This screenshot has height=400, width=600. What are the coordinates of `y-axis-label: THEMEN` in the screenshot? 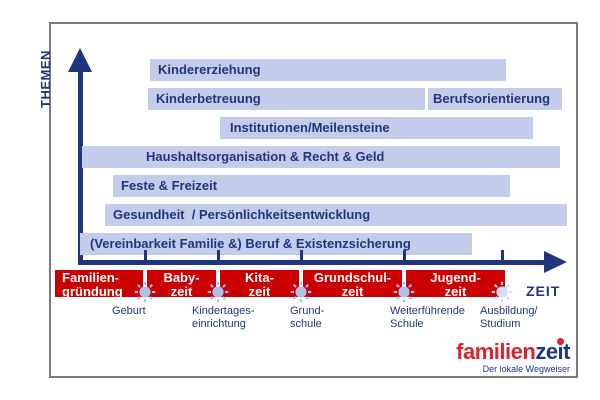 It's located at (45, 79).